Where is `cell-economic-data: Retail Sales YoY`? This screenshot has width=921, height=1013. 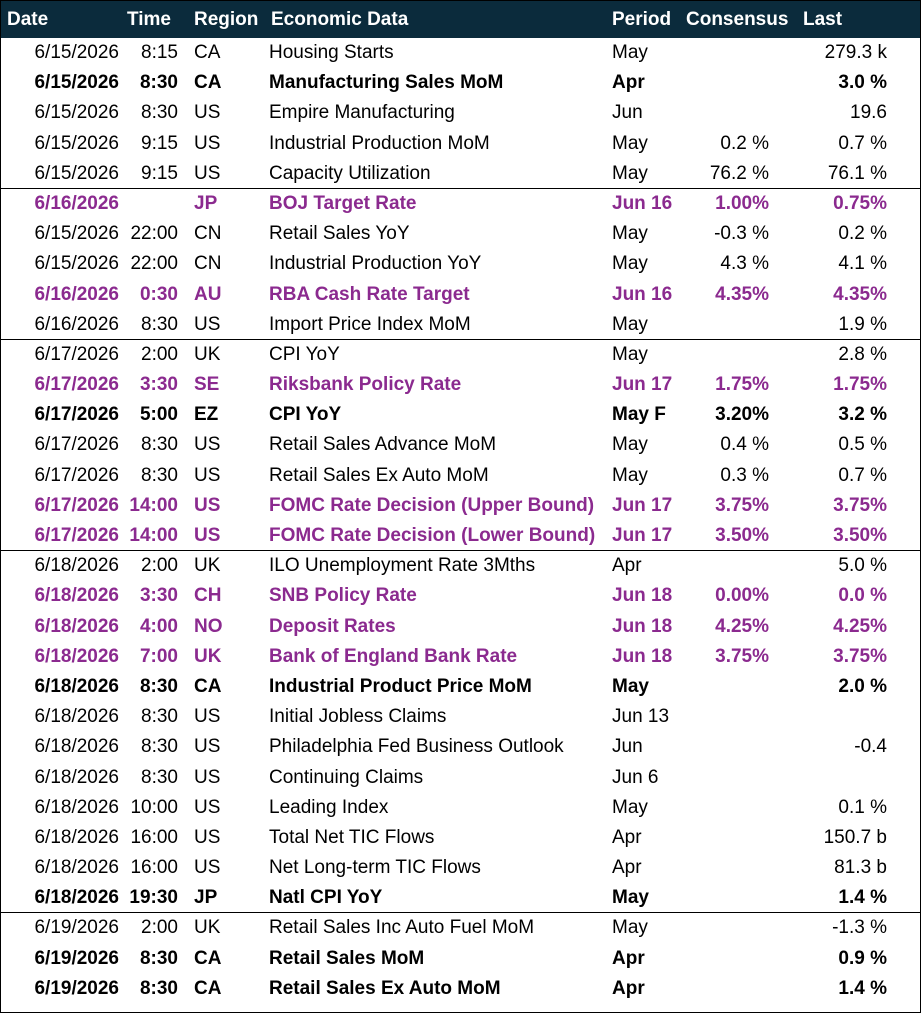
cell-economic-data: Retail Sales YoY is located at coordinates (339, 234).